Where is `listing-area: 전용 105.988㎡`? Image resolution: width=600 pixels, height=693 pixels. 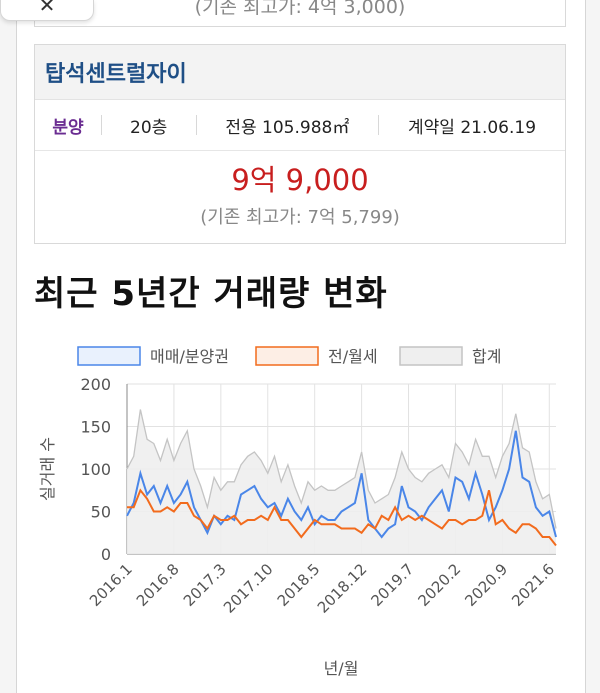 listing-area: 전용 105.988㎡ is located at coordinates (287, 127).